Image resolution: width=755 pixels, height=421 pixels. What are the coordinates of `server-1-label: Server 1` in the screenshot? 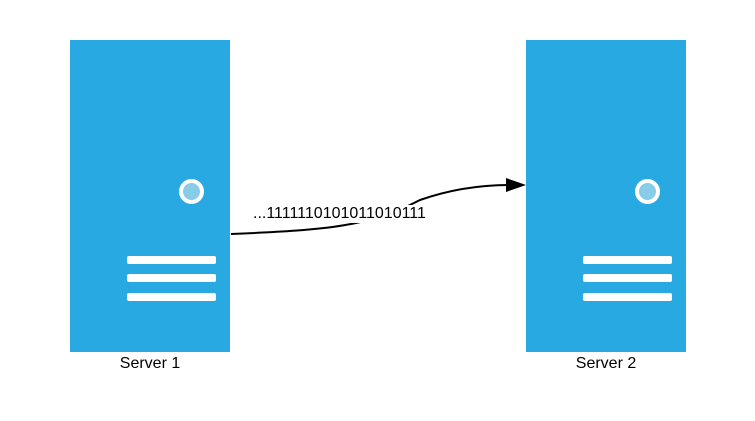 It's located at (150, 363).